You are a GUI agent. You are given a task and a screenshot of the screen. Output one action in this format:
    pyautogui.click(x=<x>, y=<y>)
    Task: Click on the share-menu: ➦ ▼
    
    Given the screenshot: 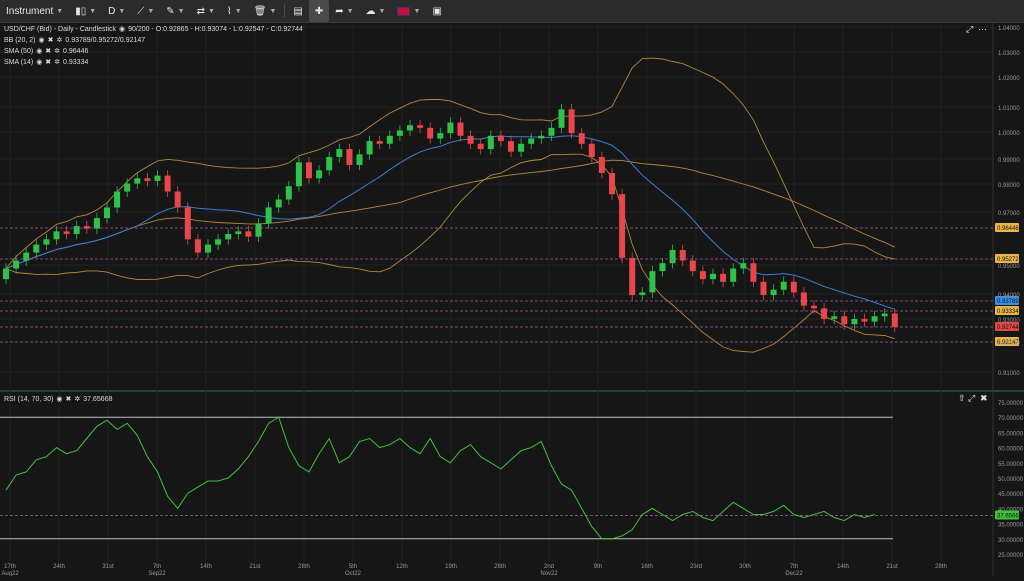 What is the action you would take?
    pyautogui.click(x=344, y=11)
    